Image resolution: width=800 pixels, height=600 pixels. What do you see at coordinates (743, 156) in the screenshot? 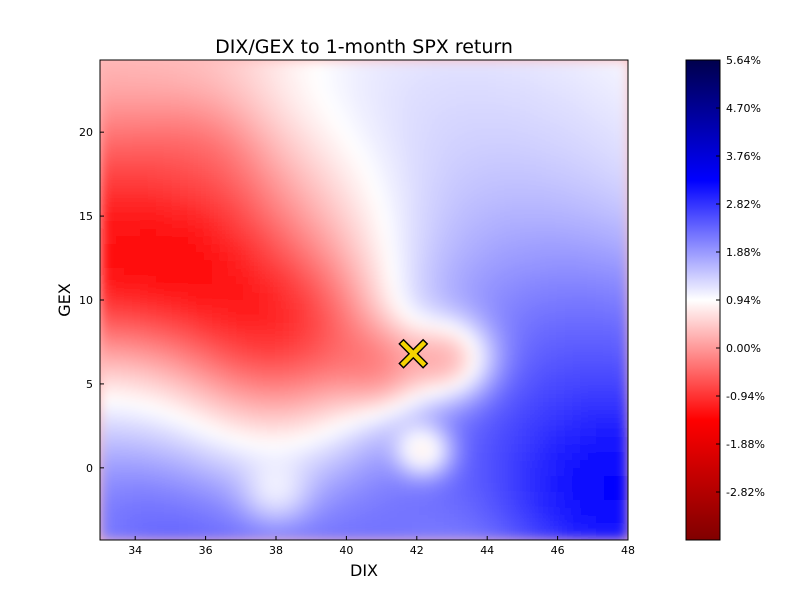
I see `colorbar-tick-label: 3.76%` at bounding box center [743, 156].